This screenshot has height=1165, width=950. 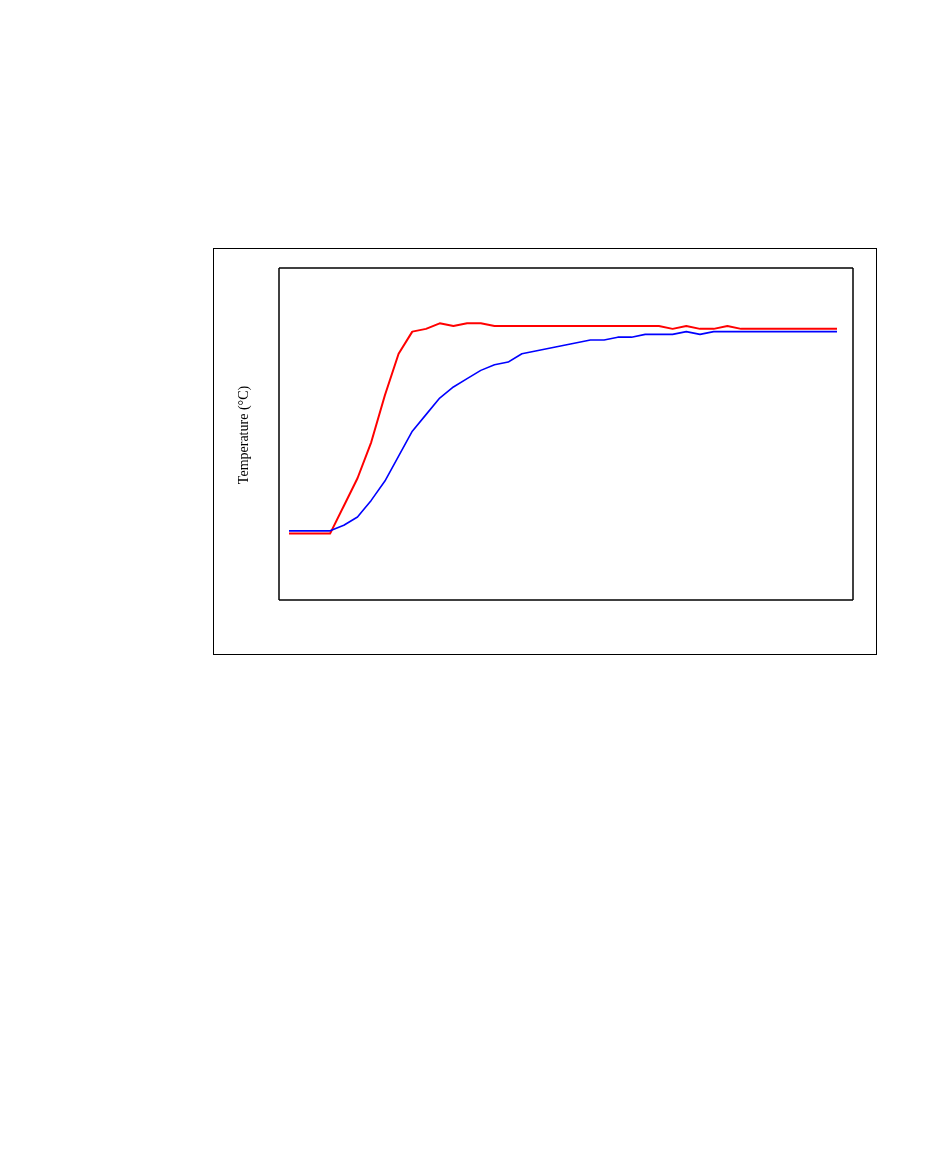 I want to click on y-axis-title: Temperature (°C), so click(x=244, y=435).